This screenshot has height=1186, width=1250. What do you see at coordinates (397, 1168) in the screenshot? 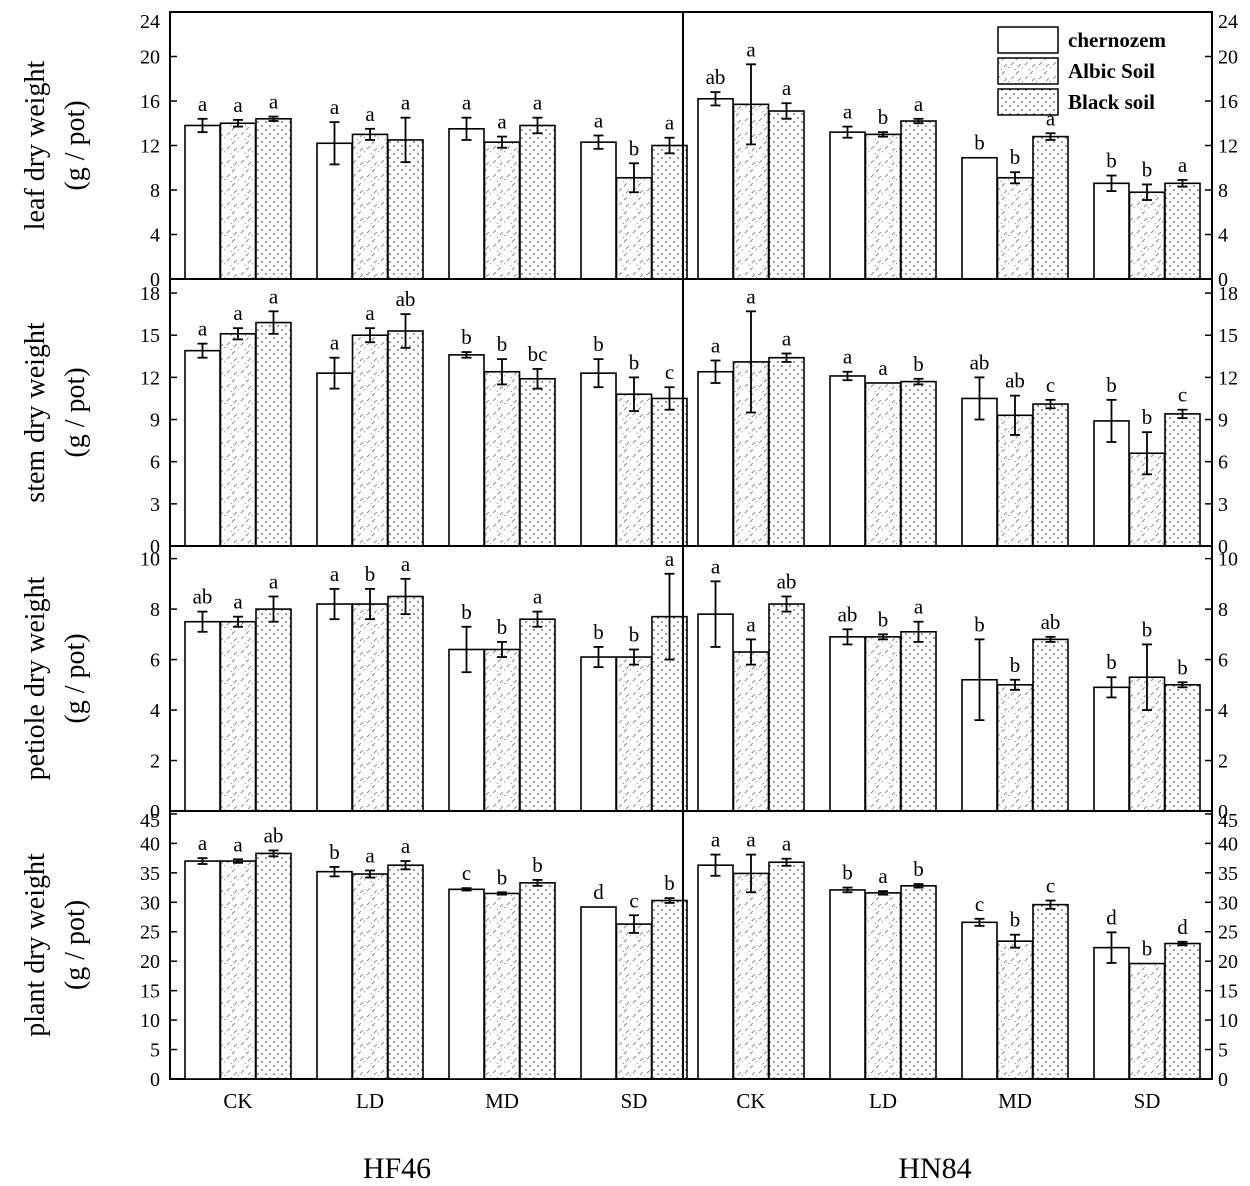
I see `cultivar-label: HF46` at bounding box center [397, 1168].